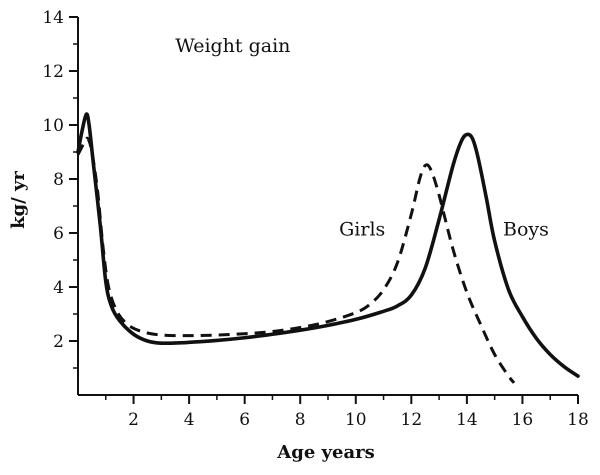 The image size is (600, 475). I want to click on annotation-weight-gain: Weight gain, so click(232, 46).